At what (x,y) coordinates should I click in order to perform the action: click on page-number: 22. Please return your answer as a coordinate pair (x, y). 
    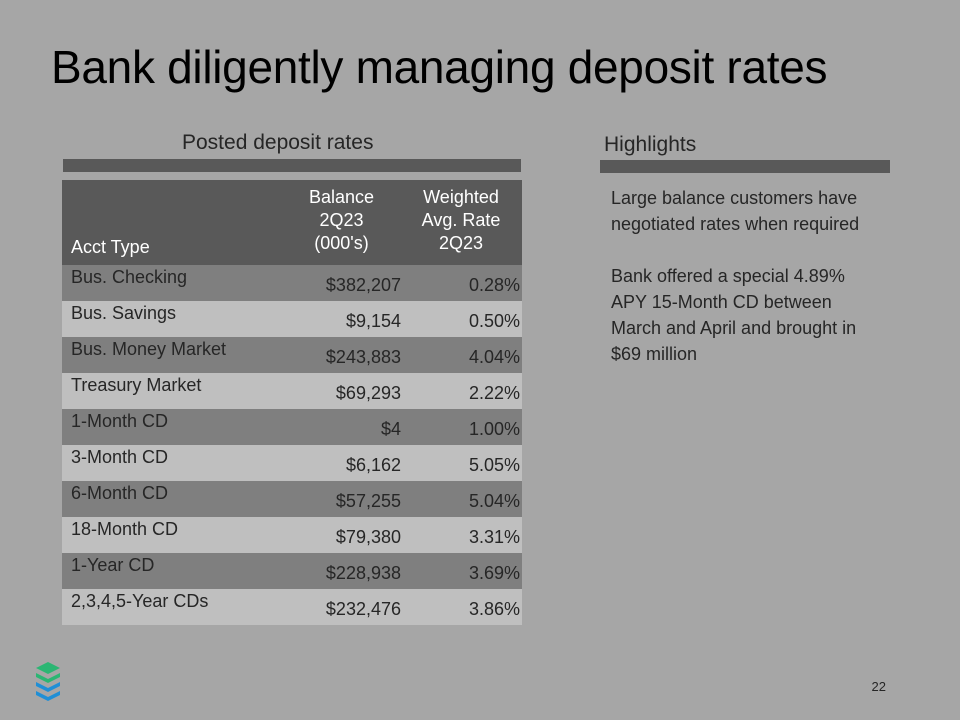
    Looking at the image, I should click on (878, 686).